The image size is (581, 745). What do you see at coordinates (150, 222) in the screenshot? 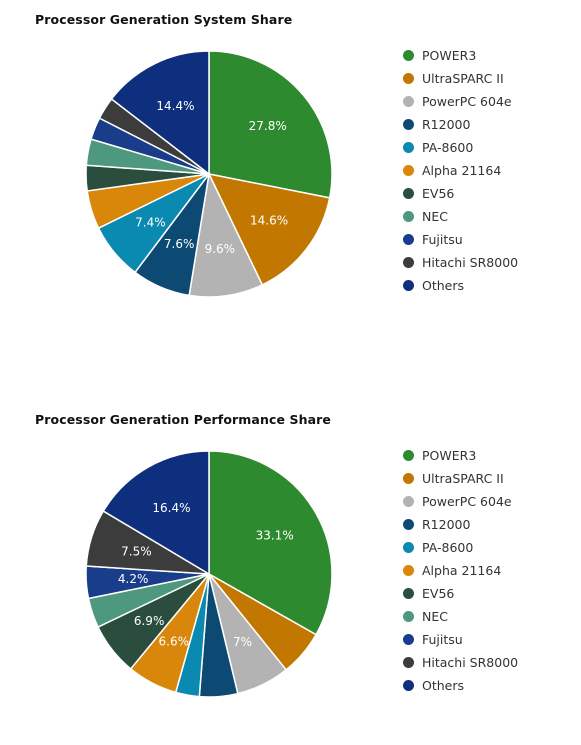
I see `slice-label-pa-8600: 7.4%` at bounding box center [150, 222].